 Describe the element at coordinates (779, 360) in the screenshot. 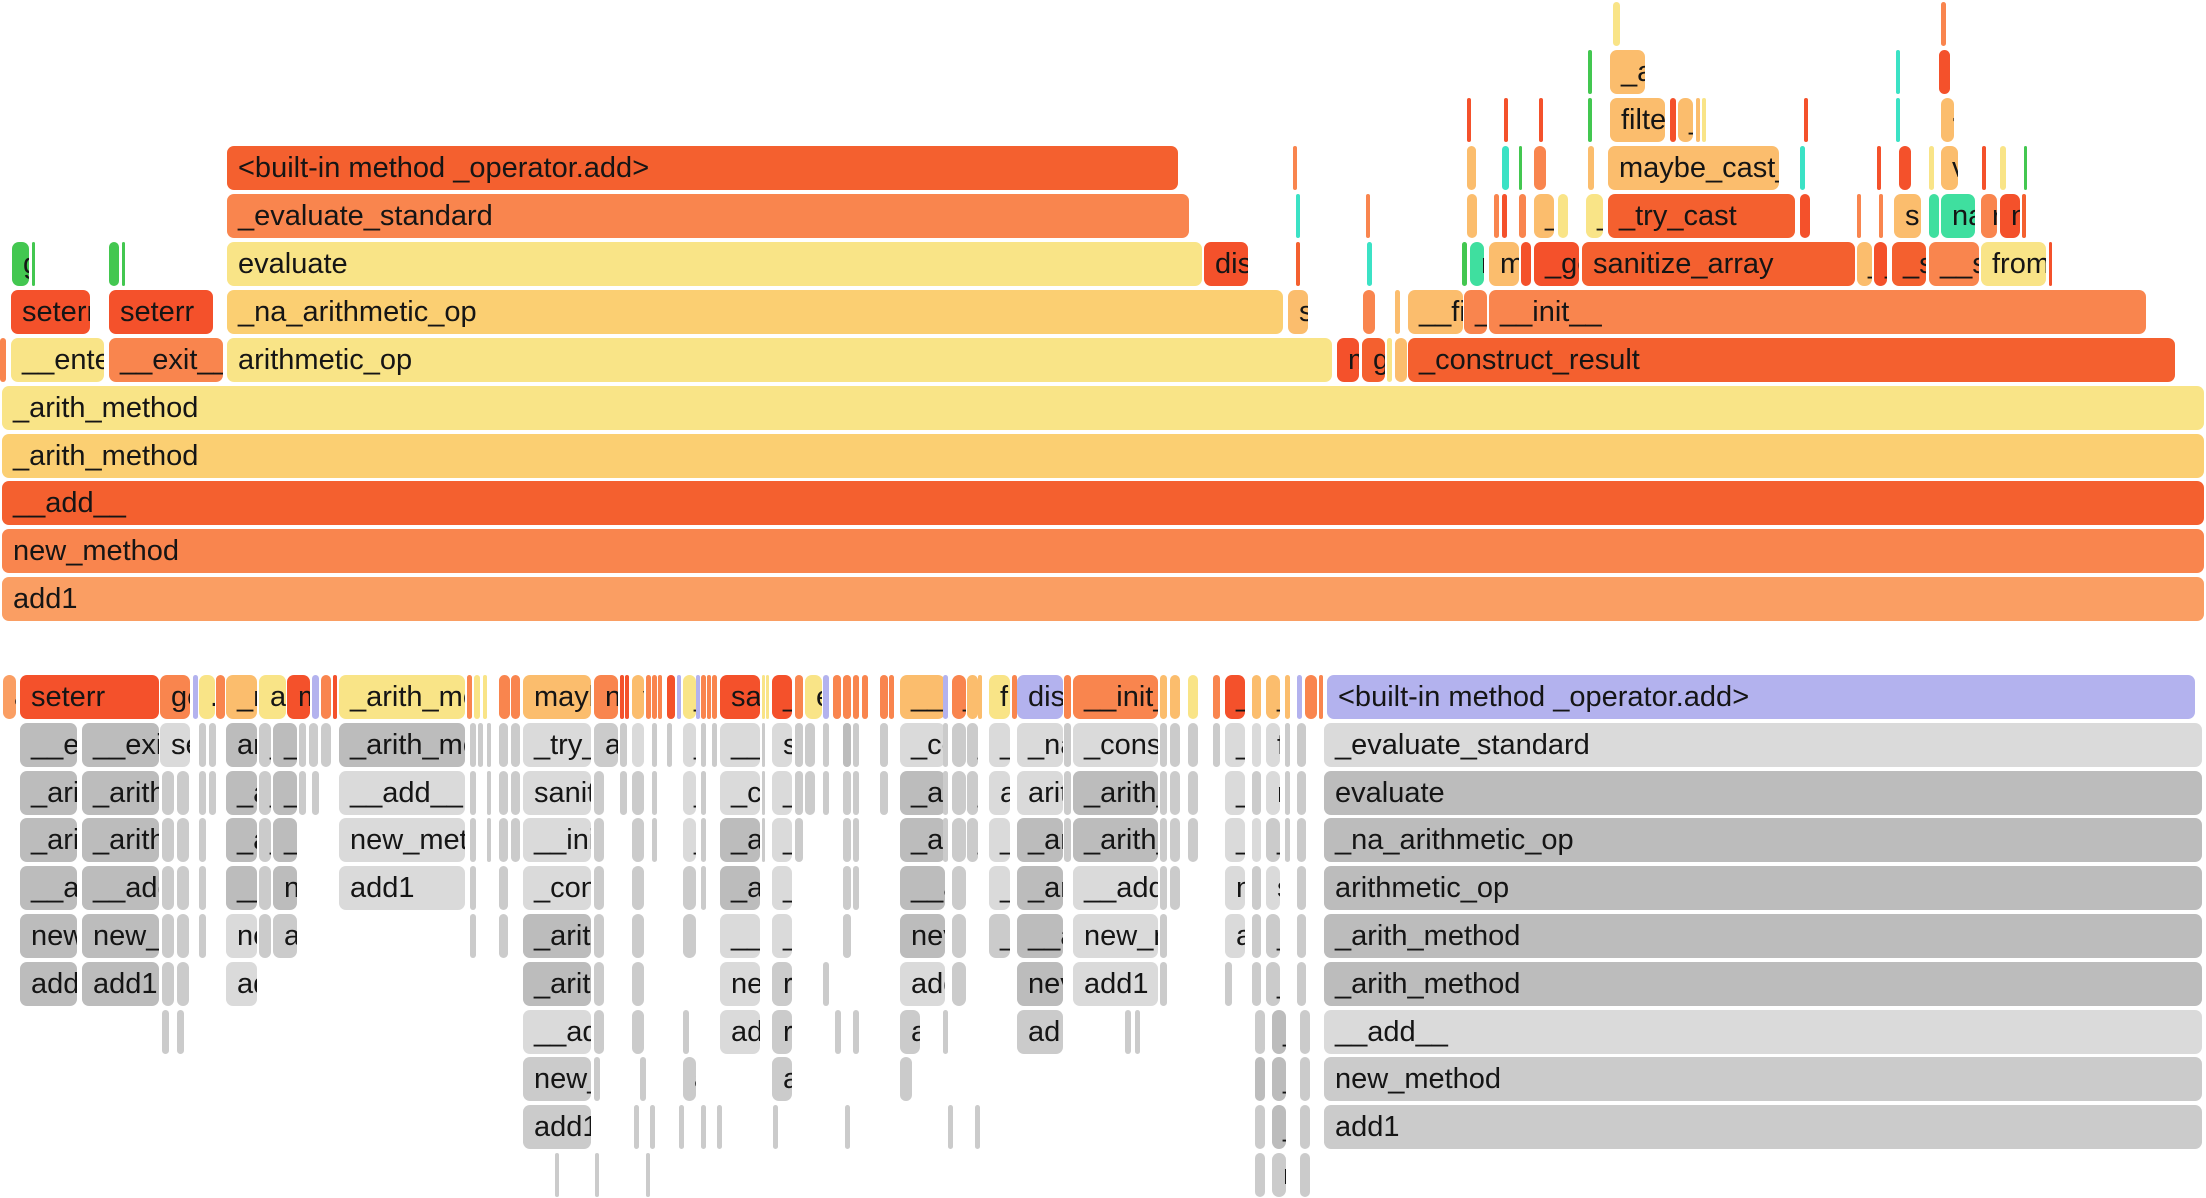

I see `frame-bar: arithmetic_op` at that location.